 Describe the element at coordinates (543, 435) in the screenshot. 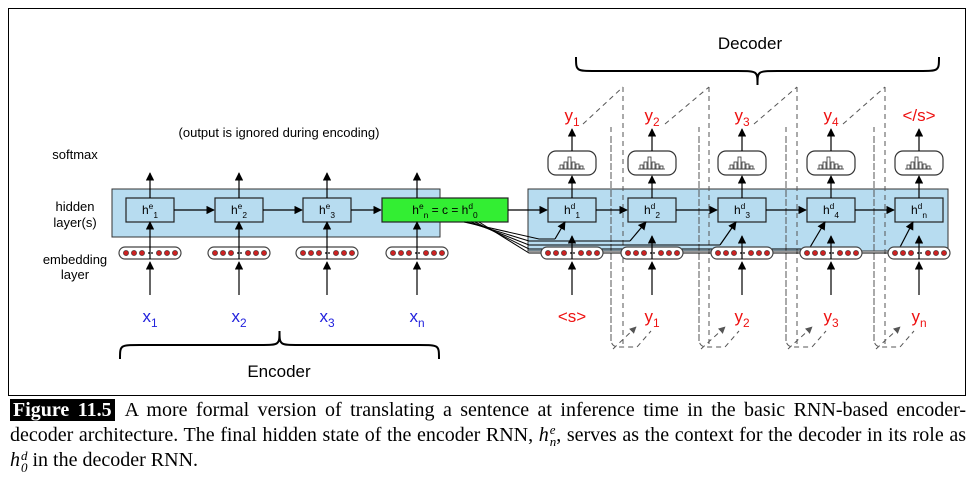

I see `caption-var1-base: h` at that location.